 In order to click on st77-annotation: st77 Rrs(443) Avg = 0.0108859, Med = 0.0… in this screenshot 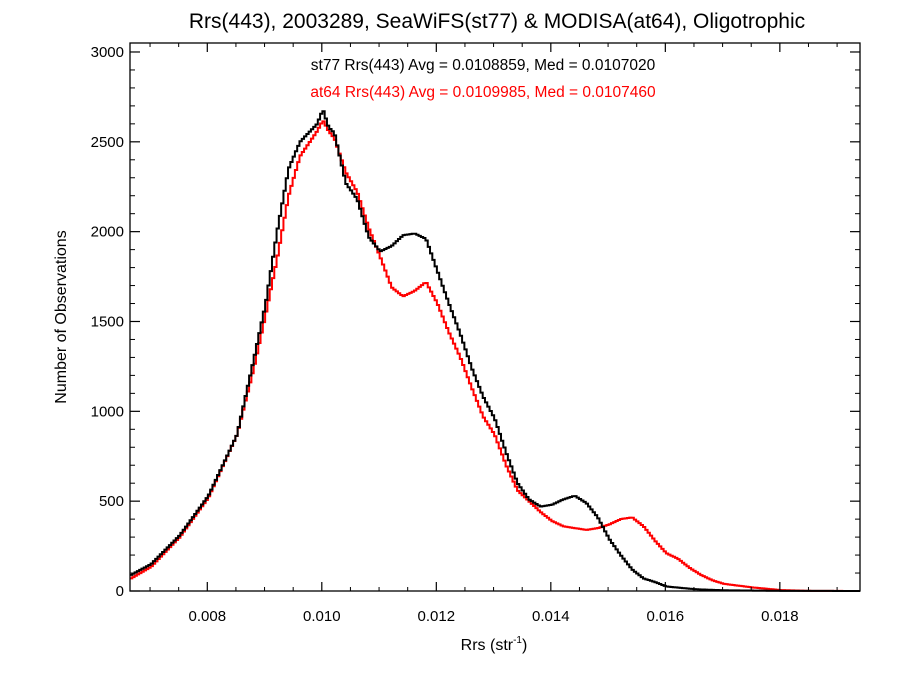, I will do `click(483, 65)`.